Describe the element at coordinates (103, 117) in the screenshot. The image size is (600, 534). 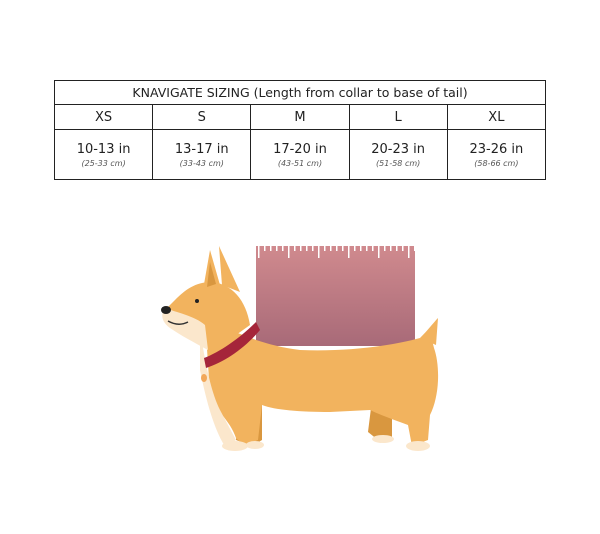
I see `size-label: XS` at that location.